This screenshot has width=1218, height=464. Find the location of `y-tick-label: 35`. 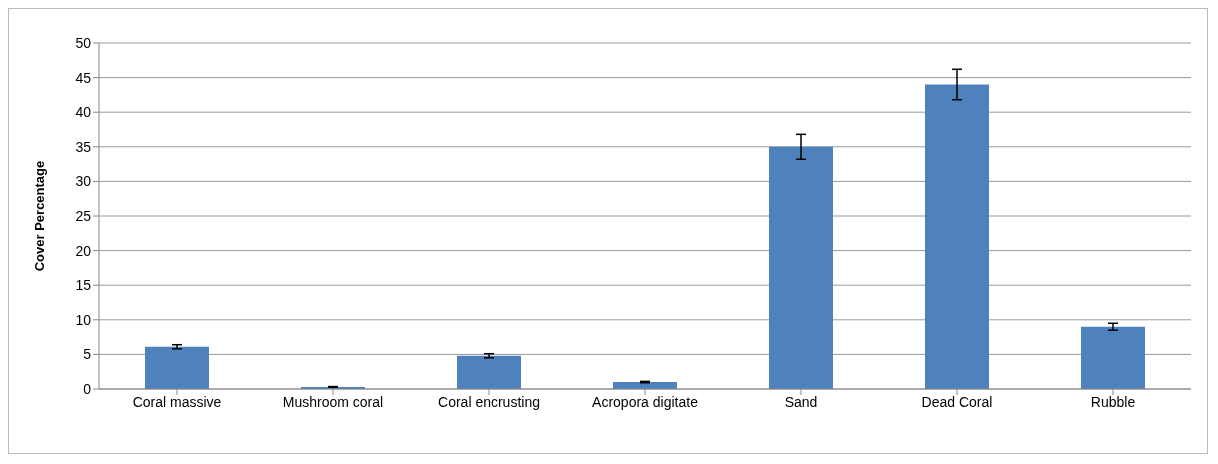

y-tick-label: 35 is located at coordinates (83, 146).